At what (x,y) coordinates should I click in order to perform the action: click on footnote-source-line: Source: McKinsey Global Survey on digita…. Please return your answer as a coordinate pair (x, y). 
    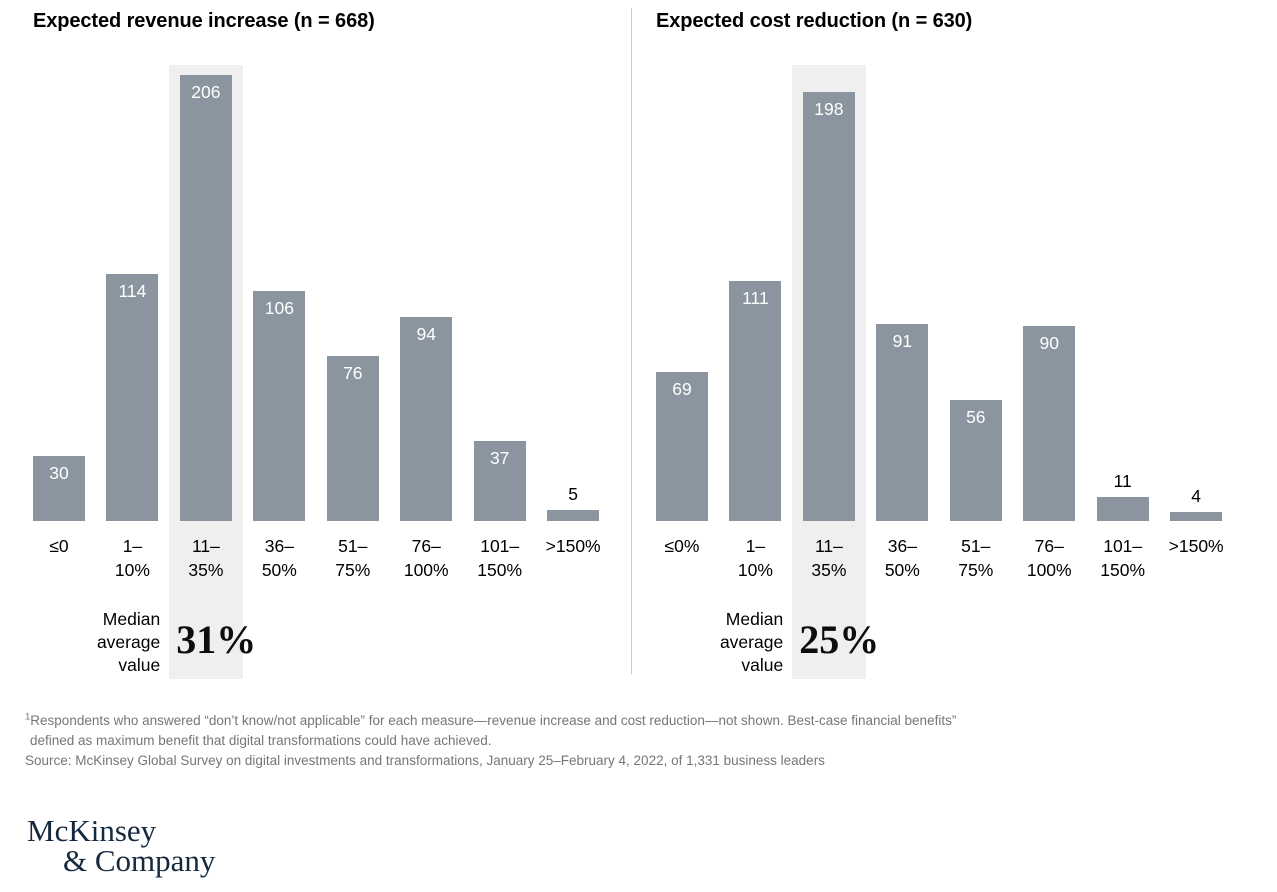
    Looking at the image, I should click on (425, 760).